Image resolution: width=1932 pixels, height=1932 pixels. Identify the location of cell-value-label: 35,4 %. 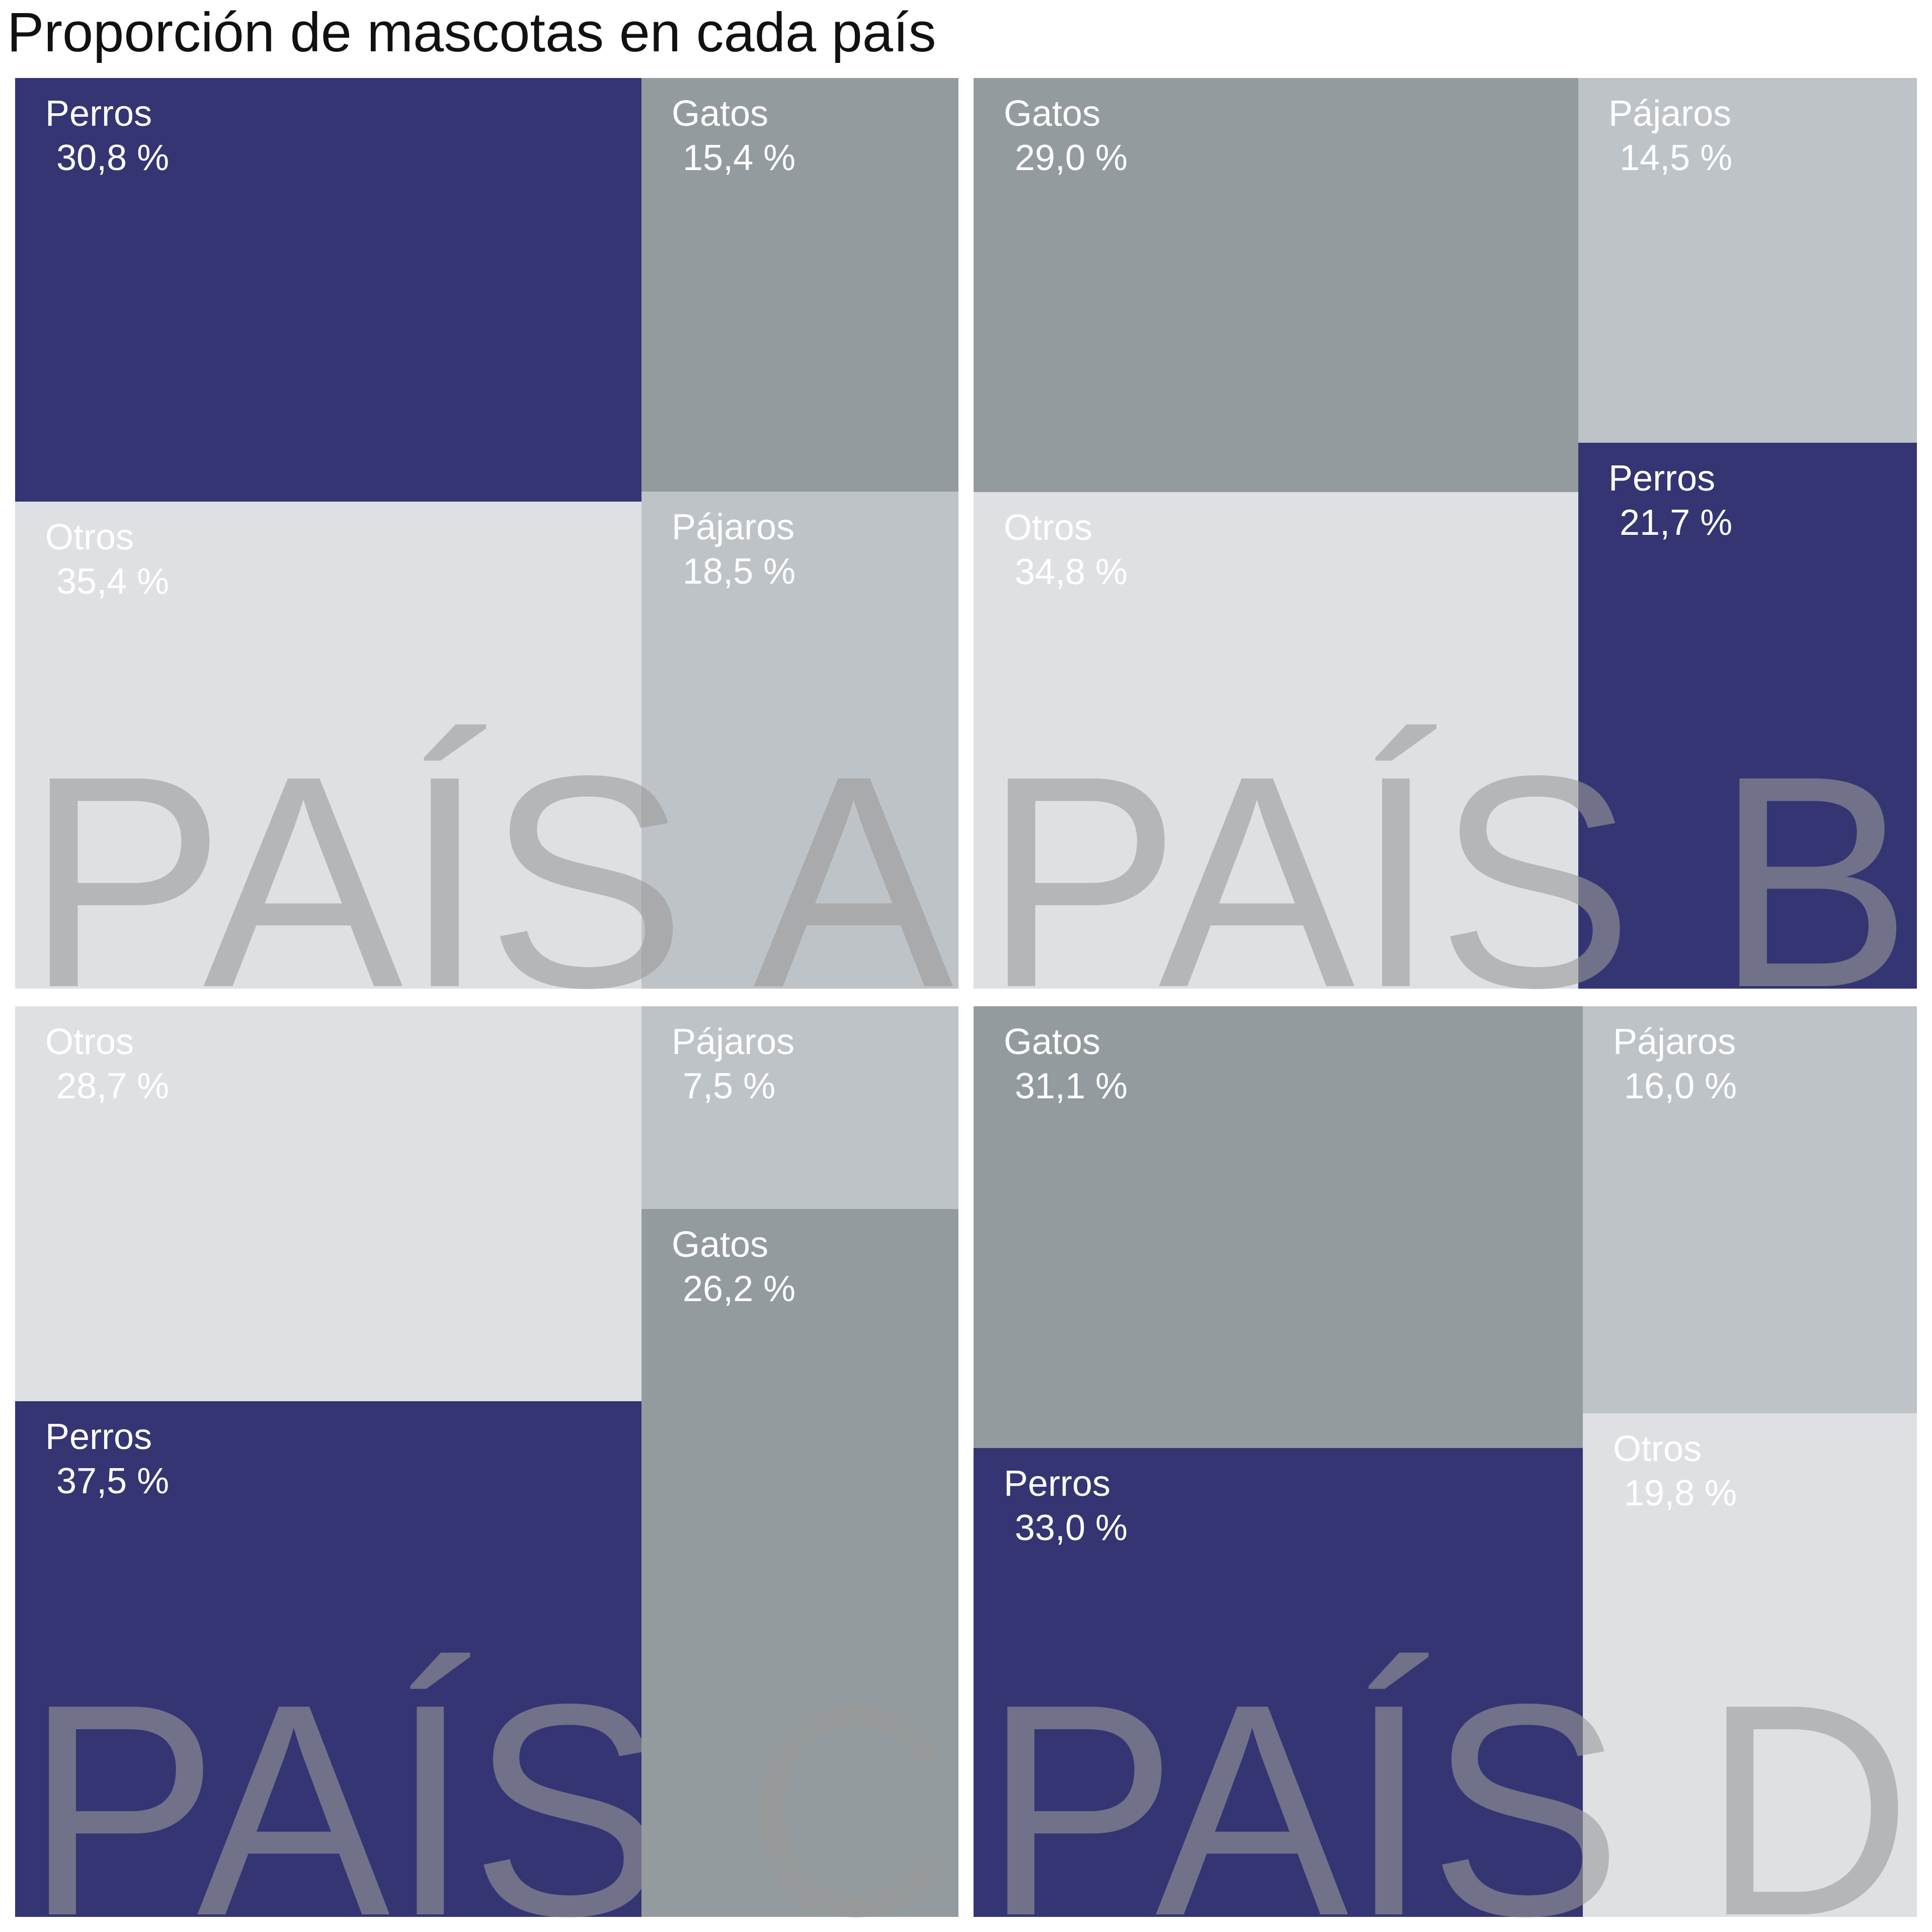
(113, 581).